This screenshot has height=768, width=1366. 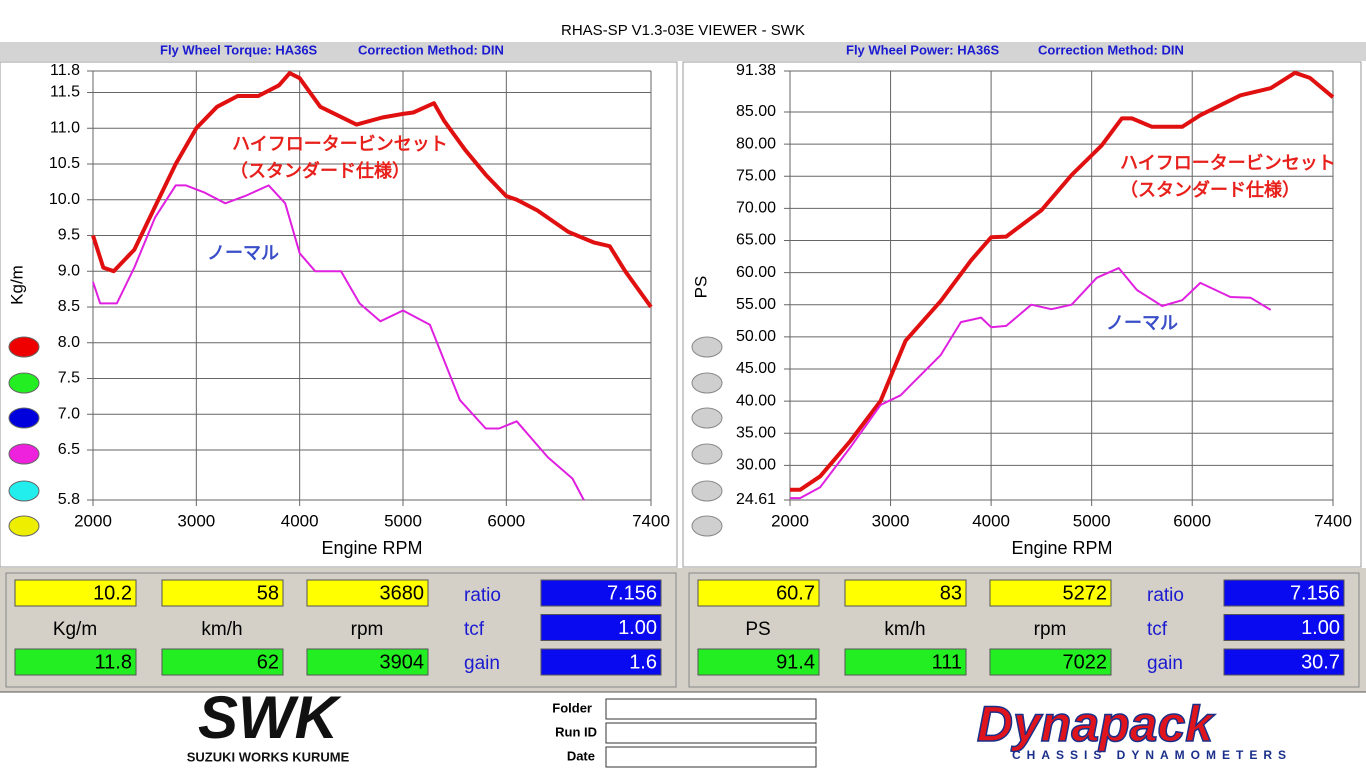 What do you see at coordinates (711, 757) in the screenshot?
I see `date-field` at bounding box center [711, 757].